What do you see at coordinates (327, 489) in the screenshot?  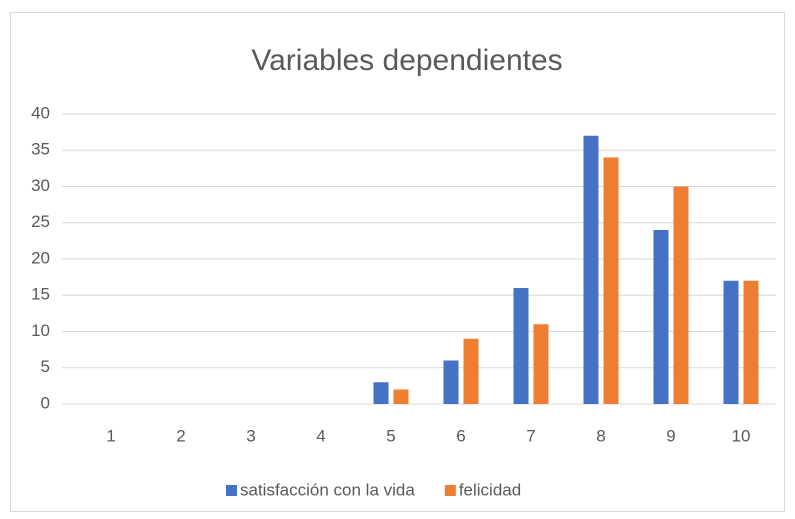 I see `legend-label: satisfacción con la vida` at bounding box center [327, 489].